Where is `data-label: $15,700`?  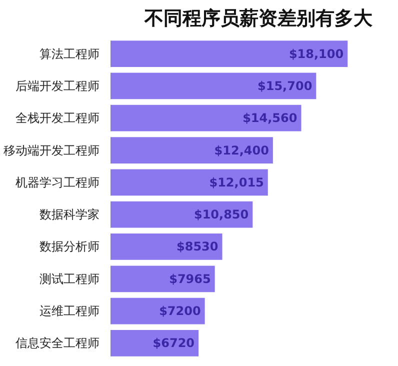 data-label: $15,700 is located at coordinates (285, 85).